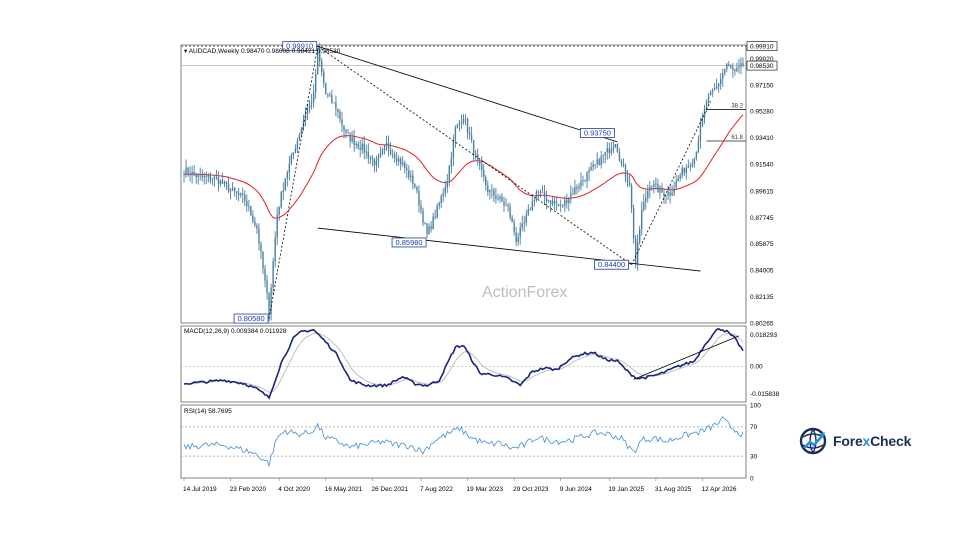 This screenshot has width=960, height=545. I want to click on rsi-axis-tick: 70, so click(754, 427).